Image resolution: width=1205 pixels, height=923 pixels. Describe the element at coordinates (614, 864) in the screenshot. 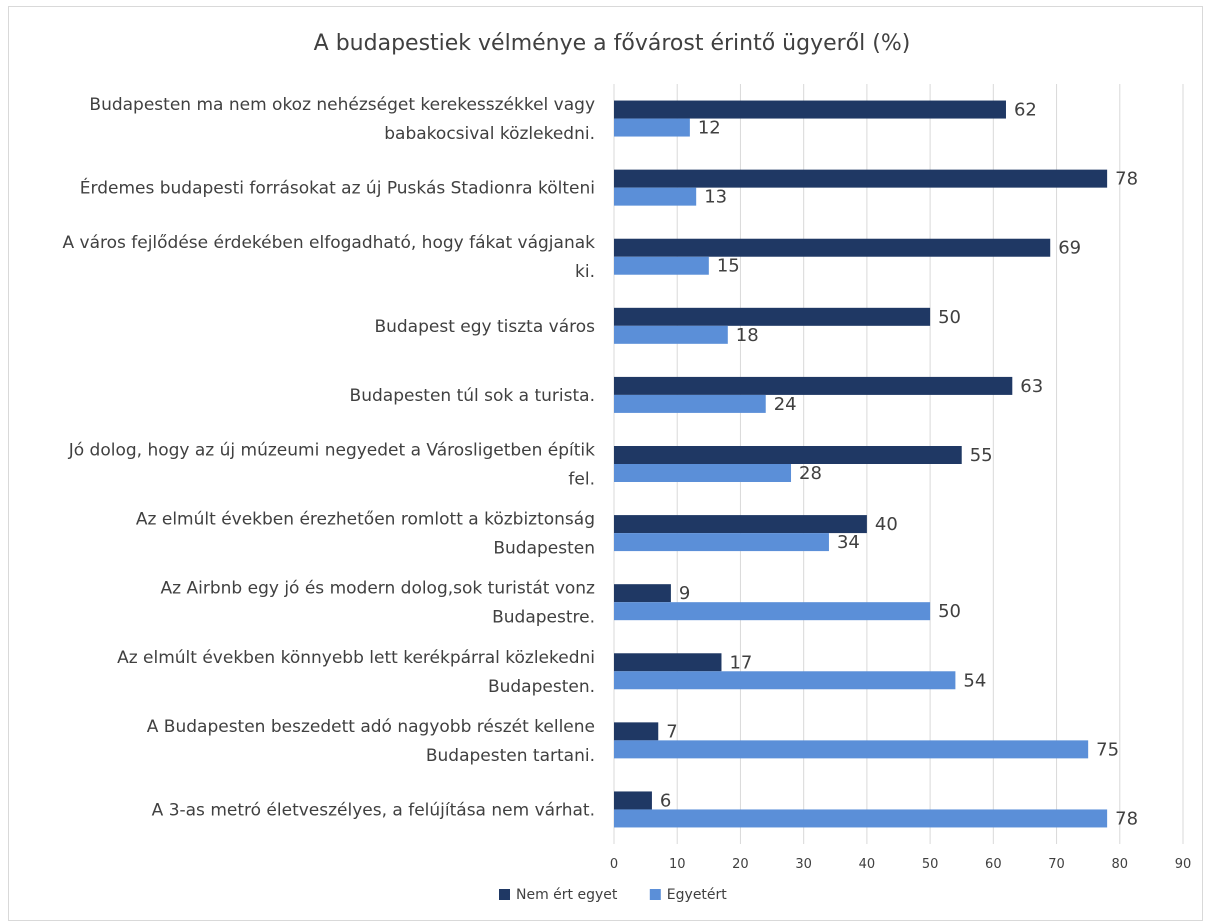

I see `x-tick-label: 0` at that location.